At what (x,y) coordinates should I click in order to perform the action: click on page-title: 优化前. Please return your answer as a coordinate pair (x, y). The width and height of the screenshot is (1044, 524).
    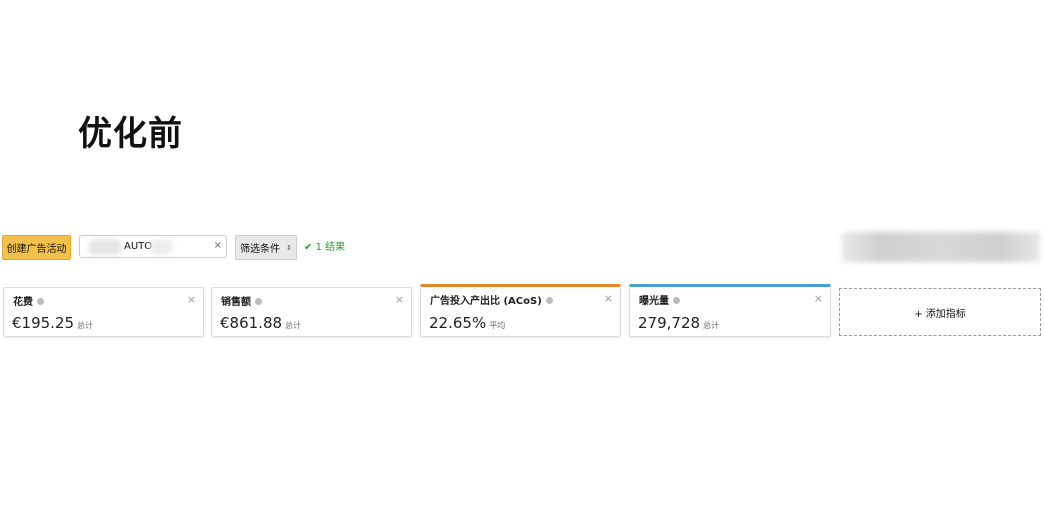
    Looking at the image, I should click on (130, 134).